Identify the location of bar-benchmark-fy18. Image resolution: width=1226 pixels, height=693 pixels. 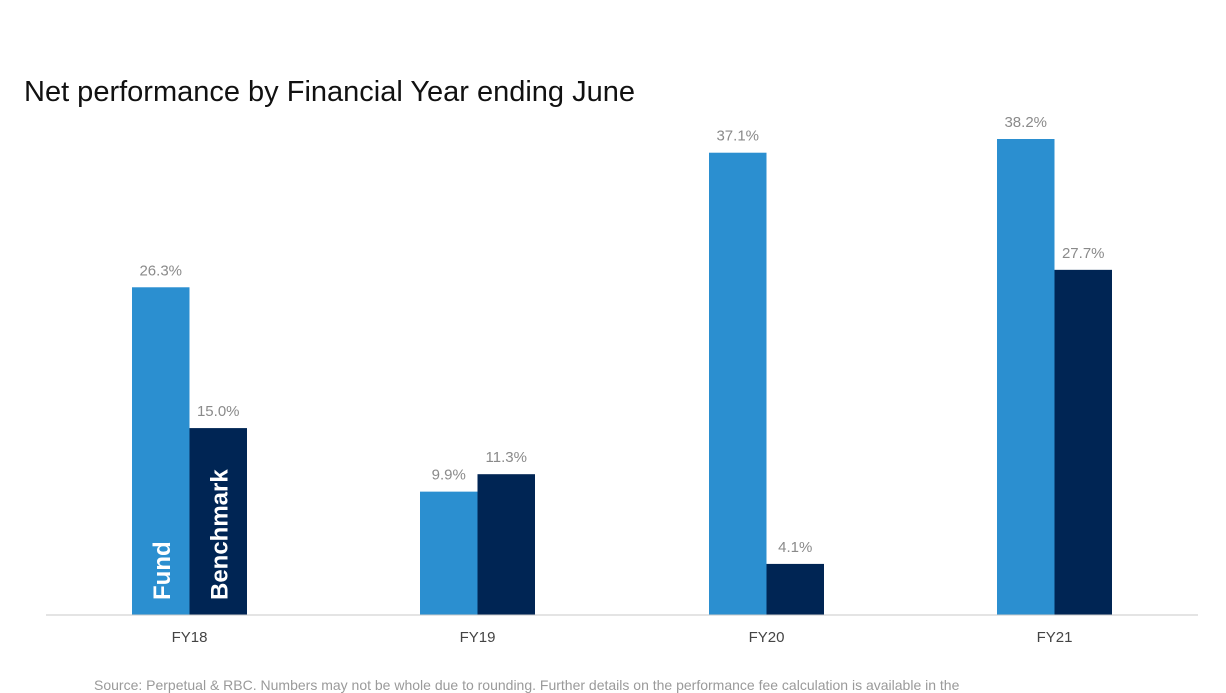
(218, 521).